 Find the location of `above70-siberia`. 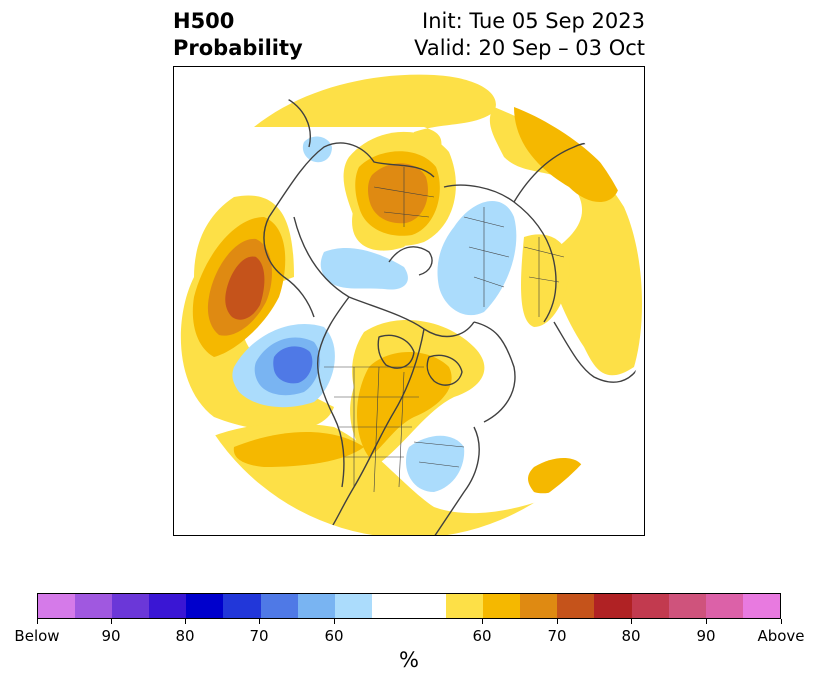

above70-siberia is located at coordinates (398, 193).